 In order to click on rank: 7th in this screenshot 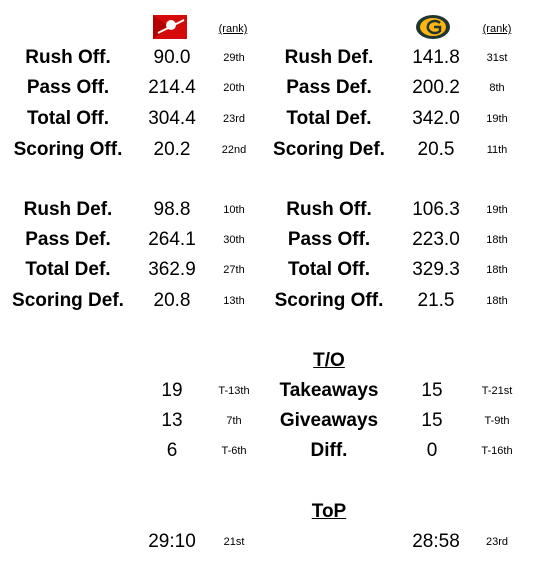, I will do `click(234, 421)`.